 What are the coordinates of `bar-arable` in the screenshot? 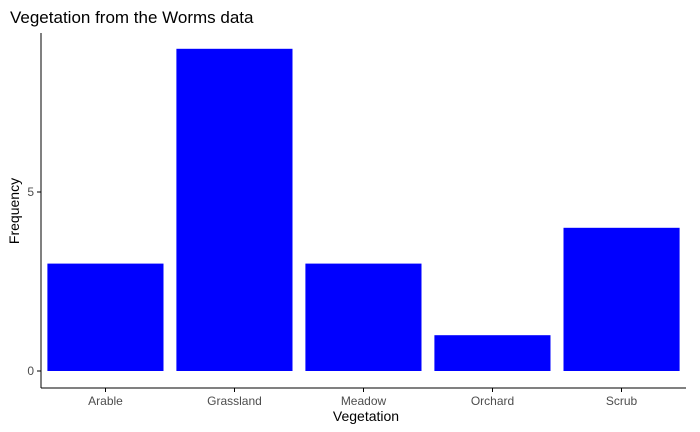 It's located at (105, 317).